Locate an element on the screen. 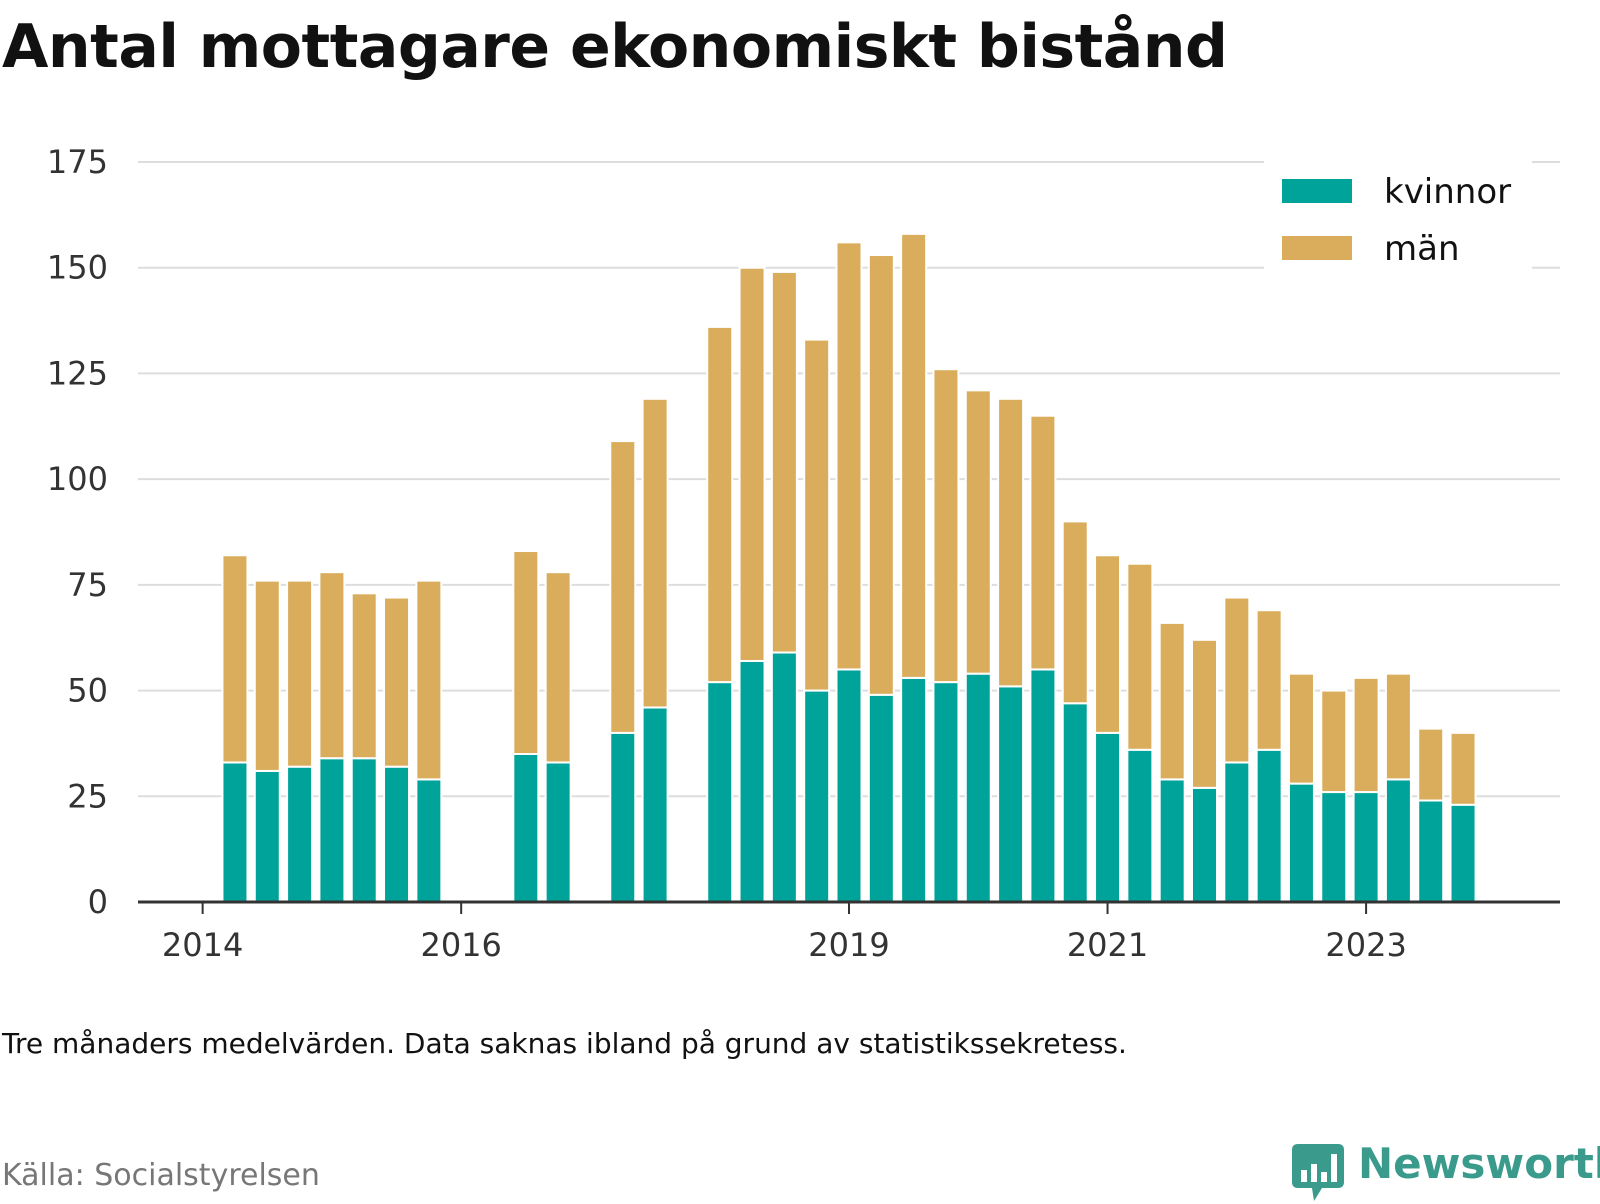 This screenshot has width=1600, height=1204. newsworthy-logo-icon is located at coordinates (1318, 1172).